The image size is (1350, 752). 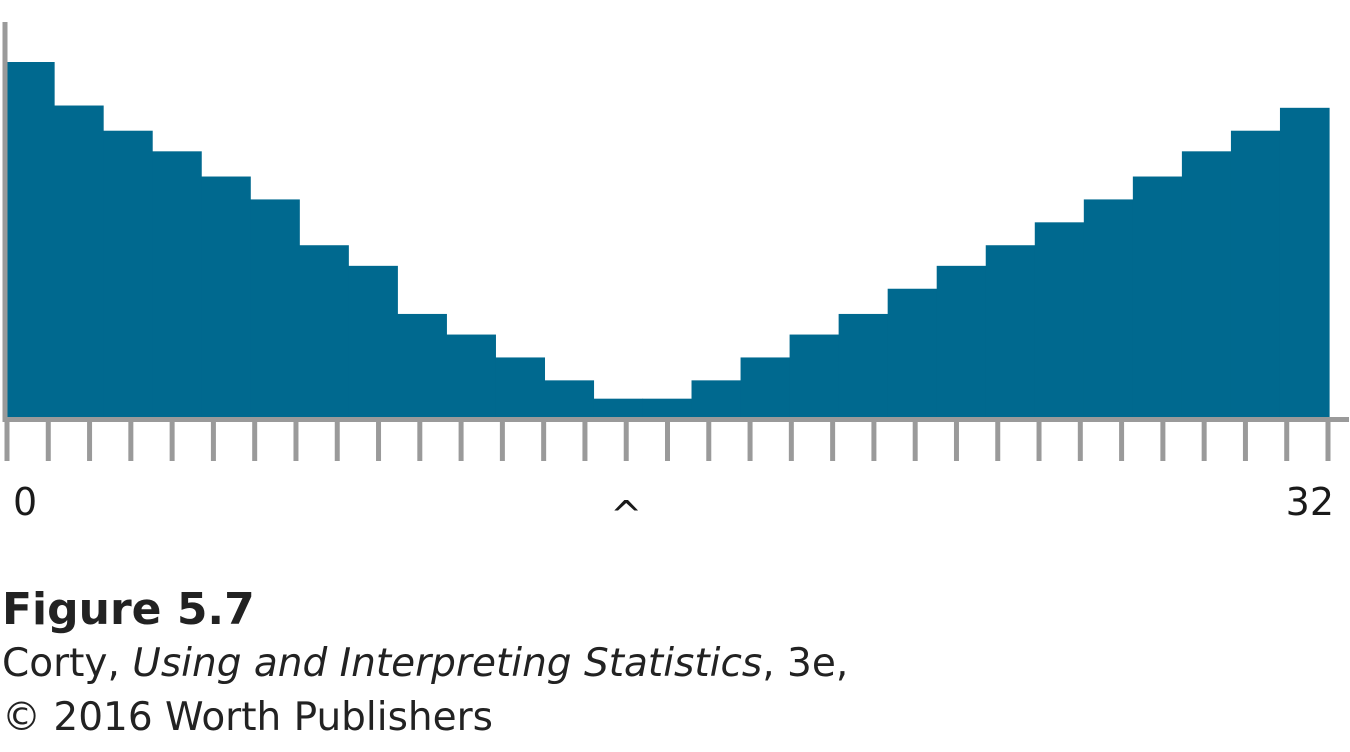 What do you see at coordinates (25, 502) in the screenshot?
I see `x-tick-label: 0` at bounding box center [25, 502].